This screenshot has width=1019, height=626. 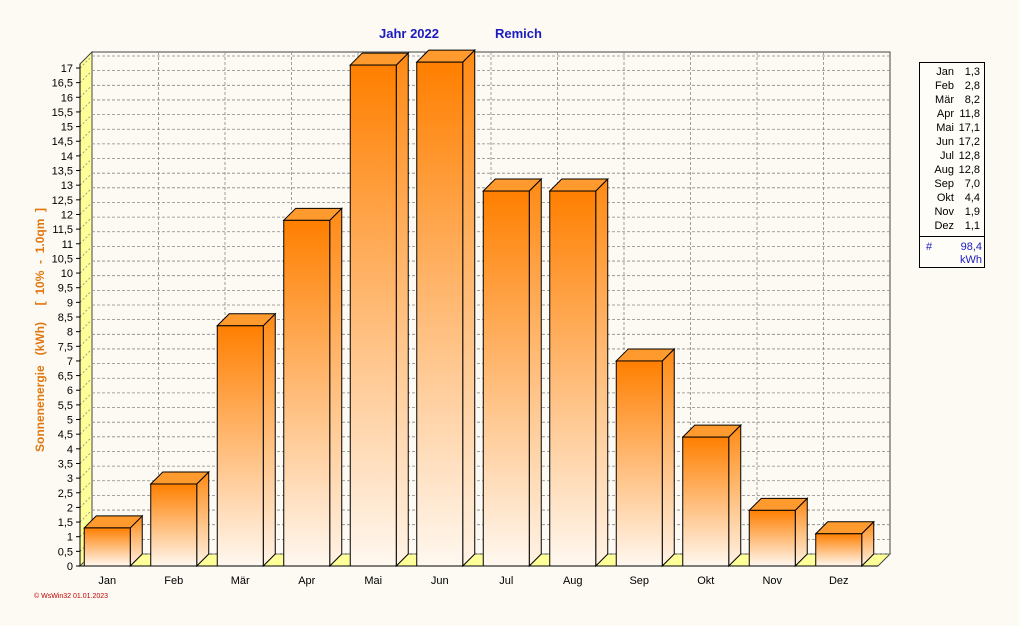 What do you see at coordinates (971, 247) in the screenshot?
I see `legend-total-value: 98,4` at bounding box center [971, 247].